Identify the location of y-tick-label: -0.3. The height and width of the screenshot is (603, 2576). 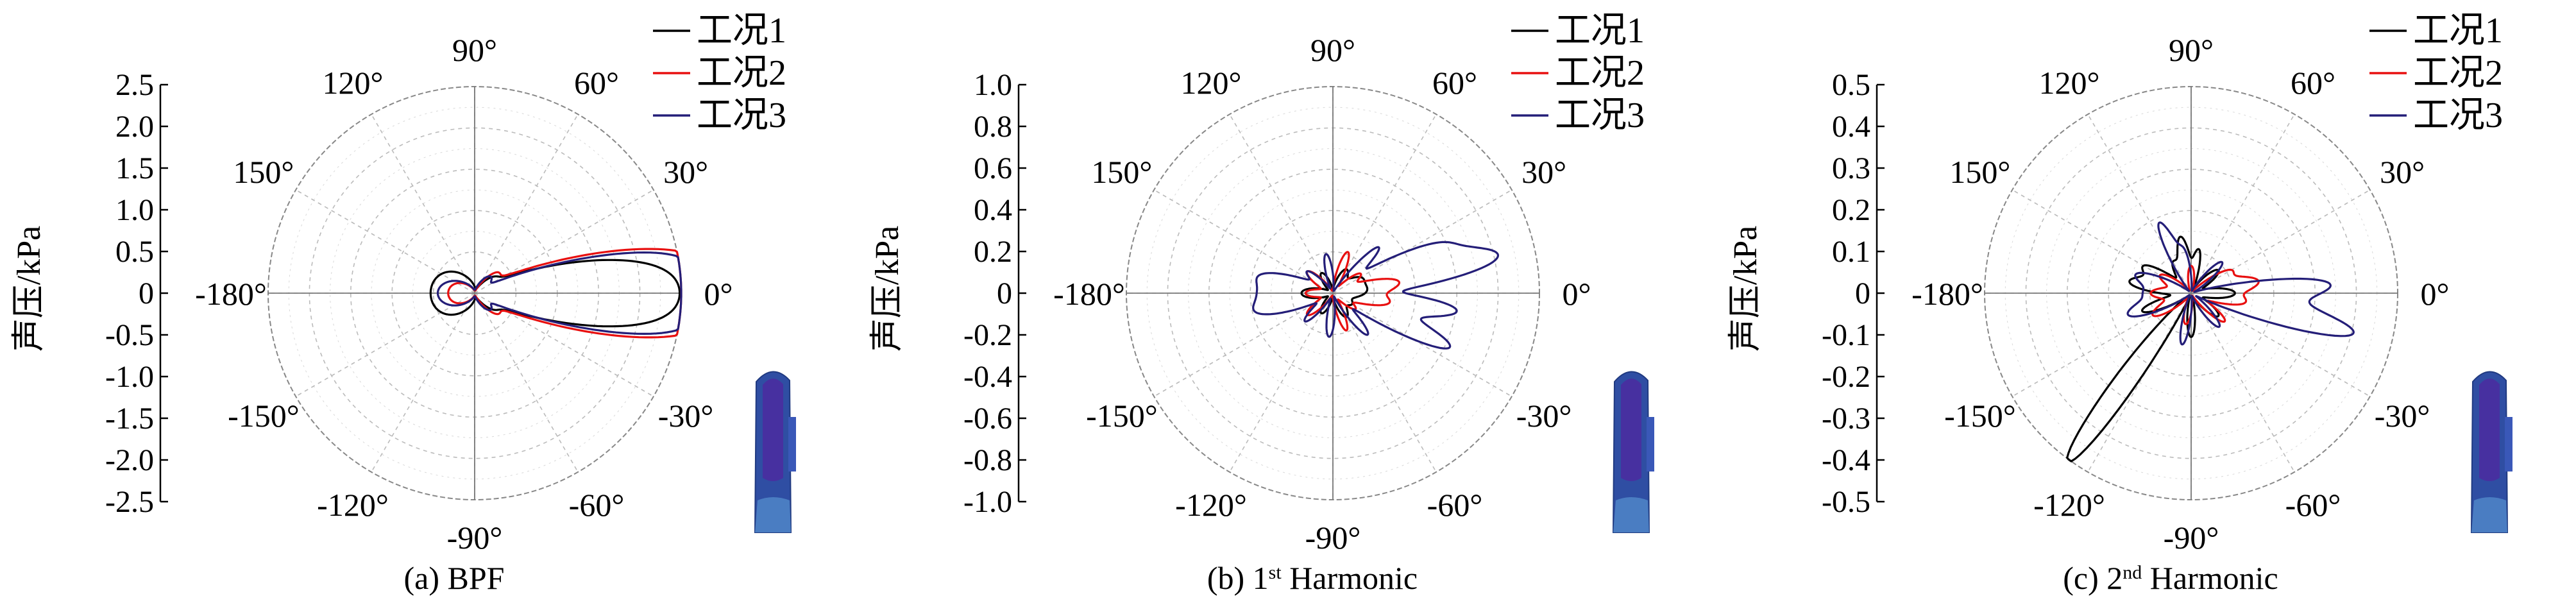
(1846, 419).